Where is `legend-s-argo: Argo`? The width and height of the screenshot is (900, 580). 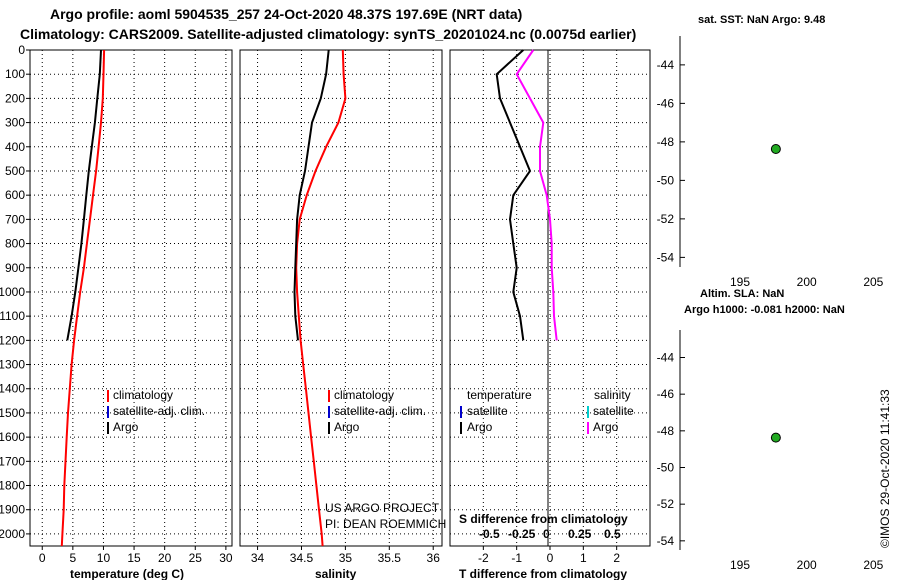 legend-s-argo: Argo is located at coordinates (606, 427).